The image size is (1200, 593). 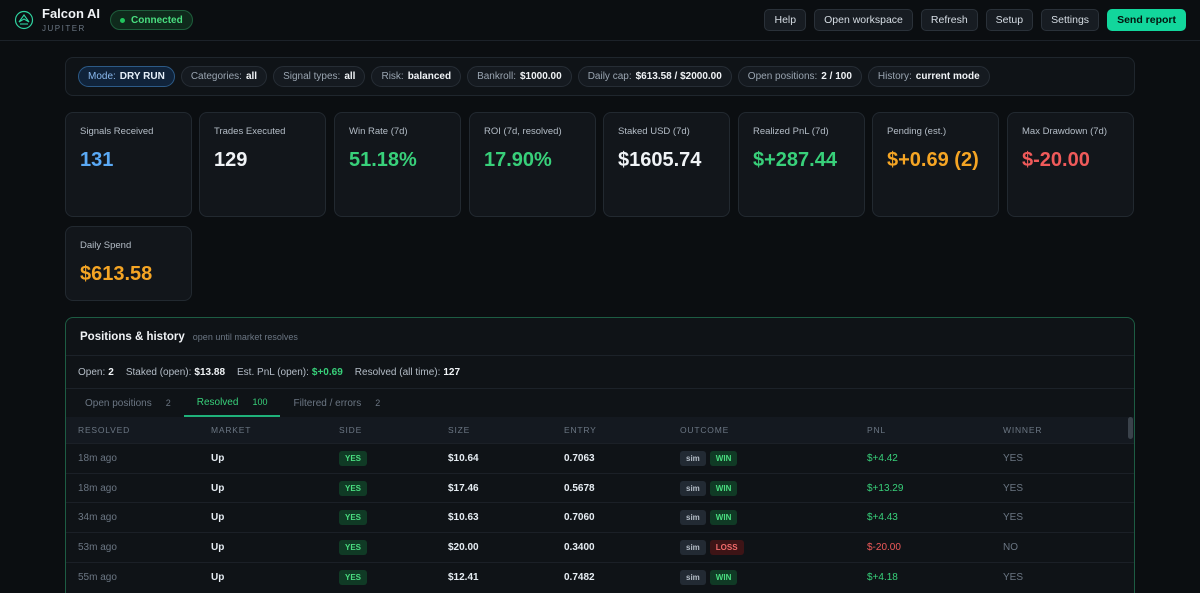 What do you see at coordinates (250, 131) in the screenshot?
I see `stat-label: Trades Executed` at bounding box center [250, 131].